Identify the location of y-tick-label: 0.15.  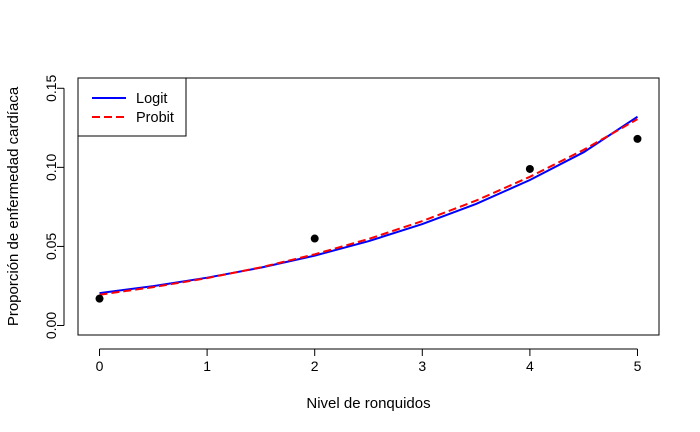
(51, 87).